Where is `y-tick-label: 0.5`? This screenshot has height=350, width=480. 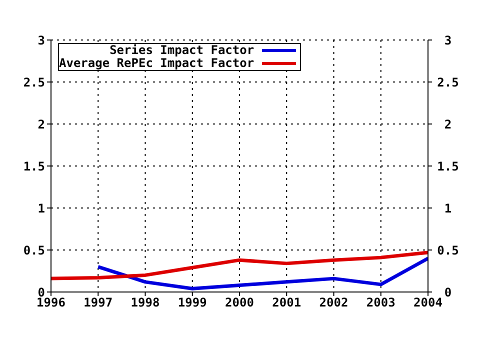
y-tick-label: 0.5 is located at coordinates (34, 250).